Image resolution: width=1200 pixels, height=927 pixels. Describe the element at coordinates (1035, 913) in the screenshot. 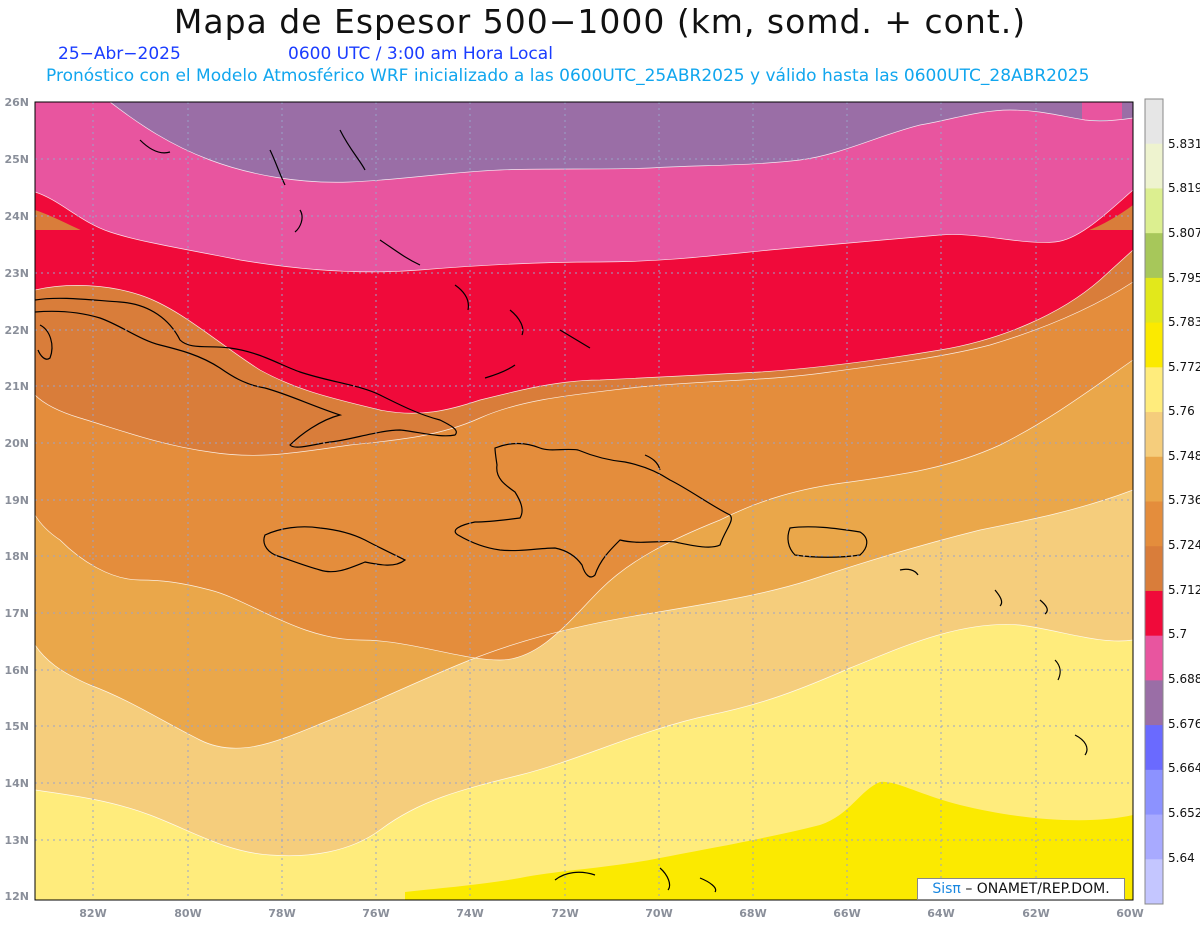

I see `lon-label-62w: 62W` at that location.